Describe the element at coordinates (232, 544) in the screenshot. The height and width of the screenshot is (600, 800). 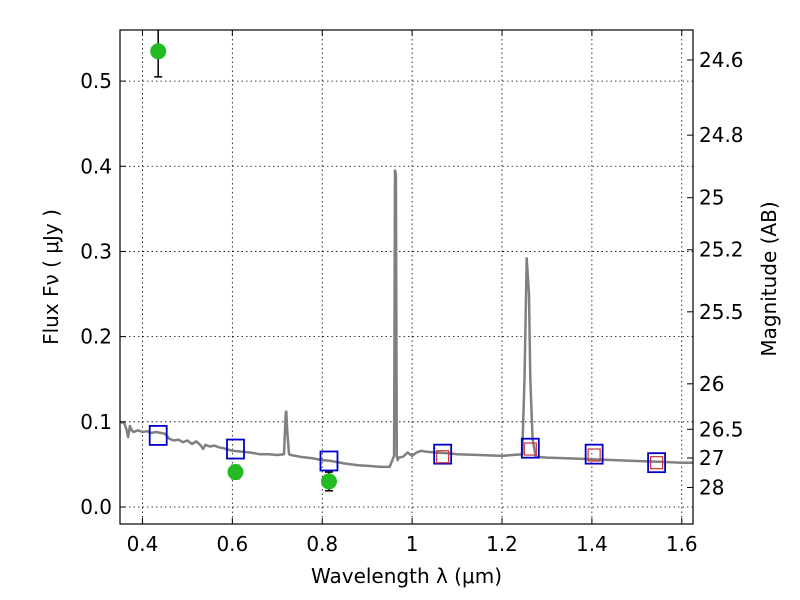
I see `x-tick-label: 0.6` at that location.